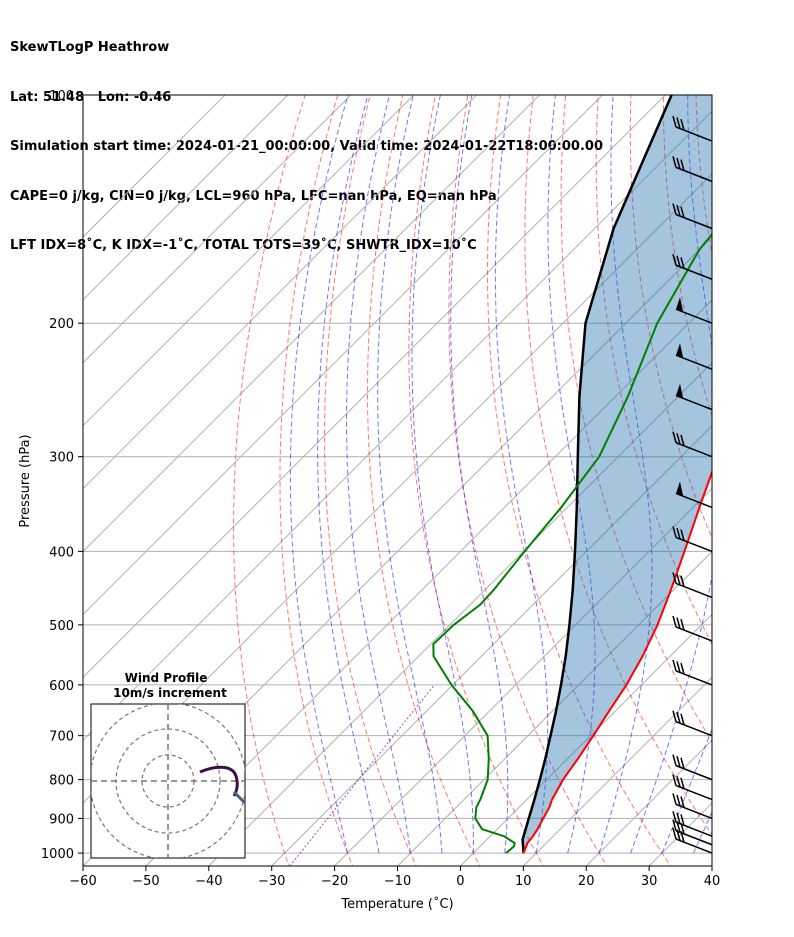 The width and height of the screenshot is (794, 937). Describe the element at coordinates (396, 904) in the screenshot. I see `x-axis-label: Temperature (˚C)` at that location.